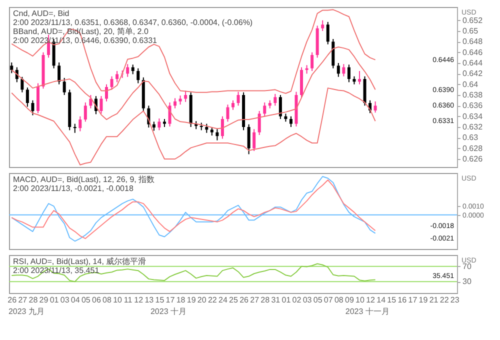 The width and height of the screenshot is (500, 340). What do you see at coordinates (473, 73) in the screenshot?
I see `y-tick-label: 0.642` at bounding box center [473, 73].